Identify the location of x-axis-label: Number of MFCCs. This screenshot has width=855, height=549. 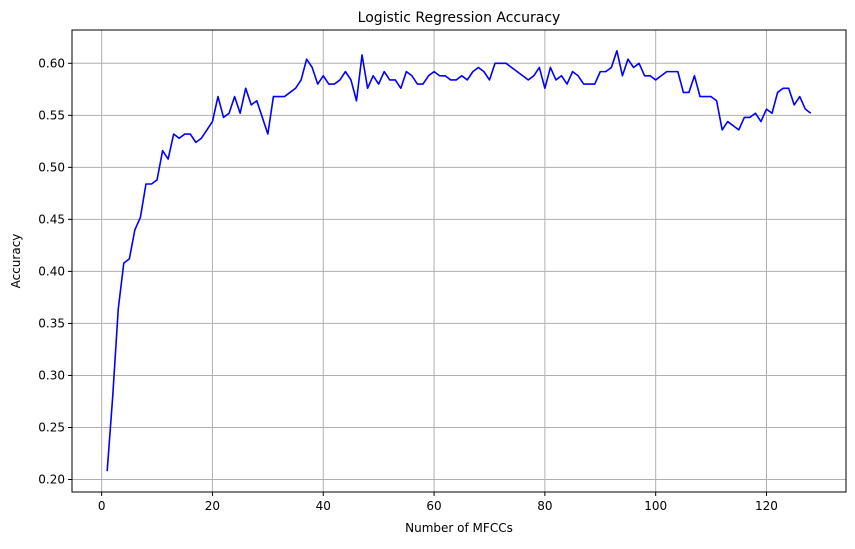
(459, 528).